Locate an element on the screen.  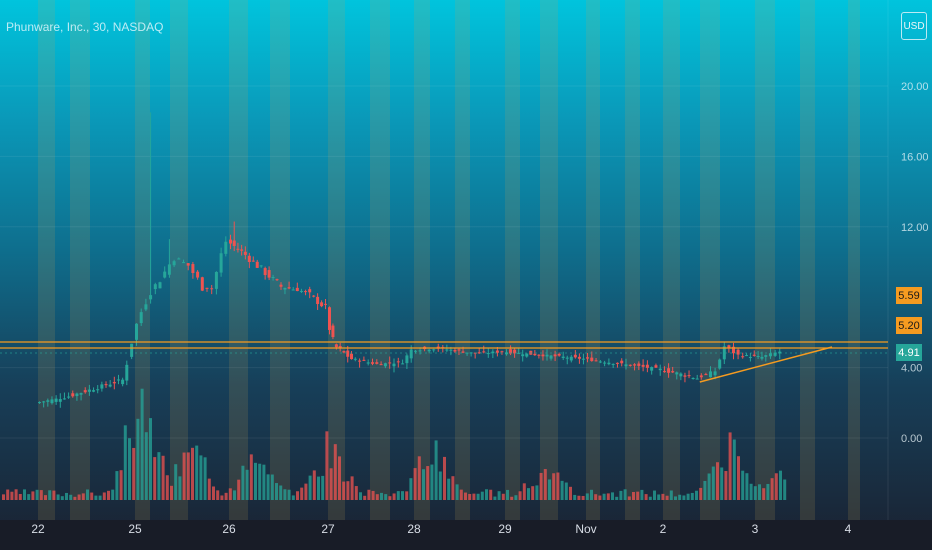
currency-button: USD is located at coordinates (914, 26).